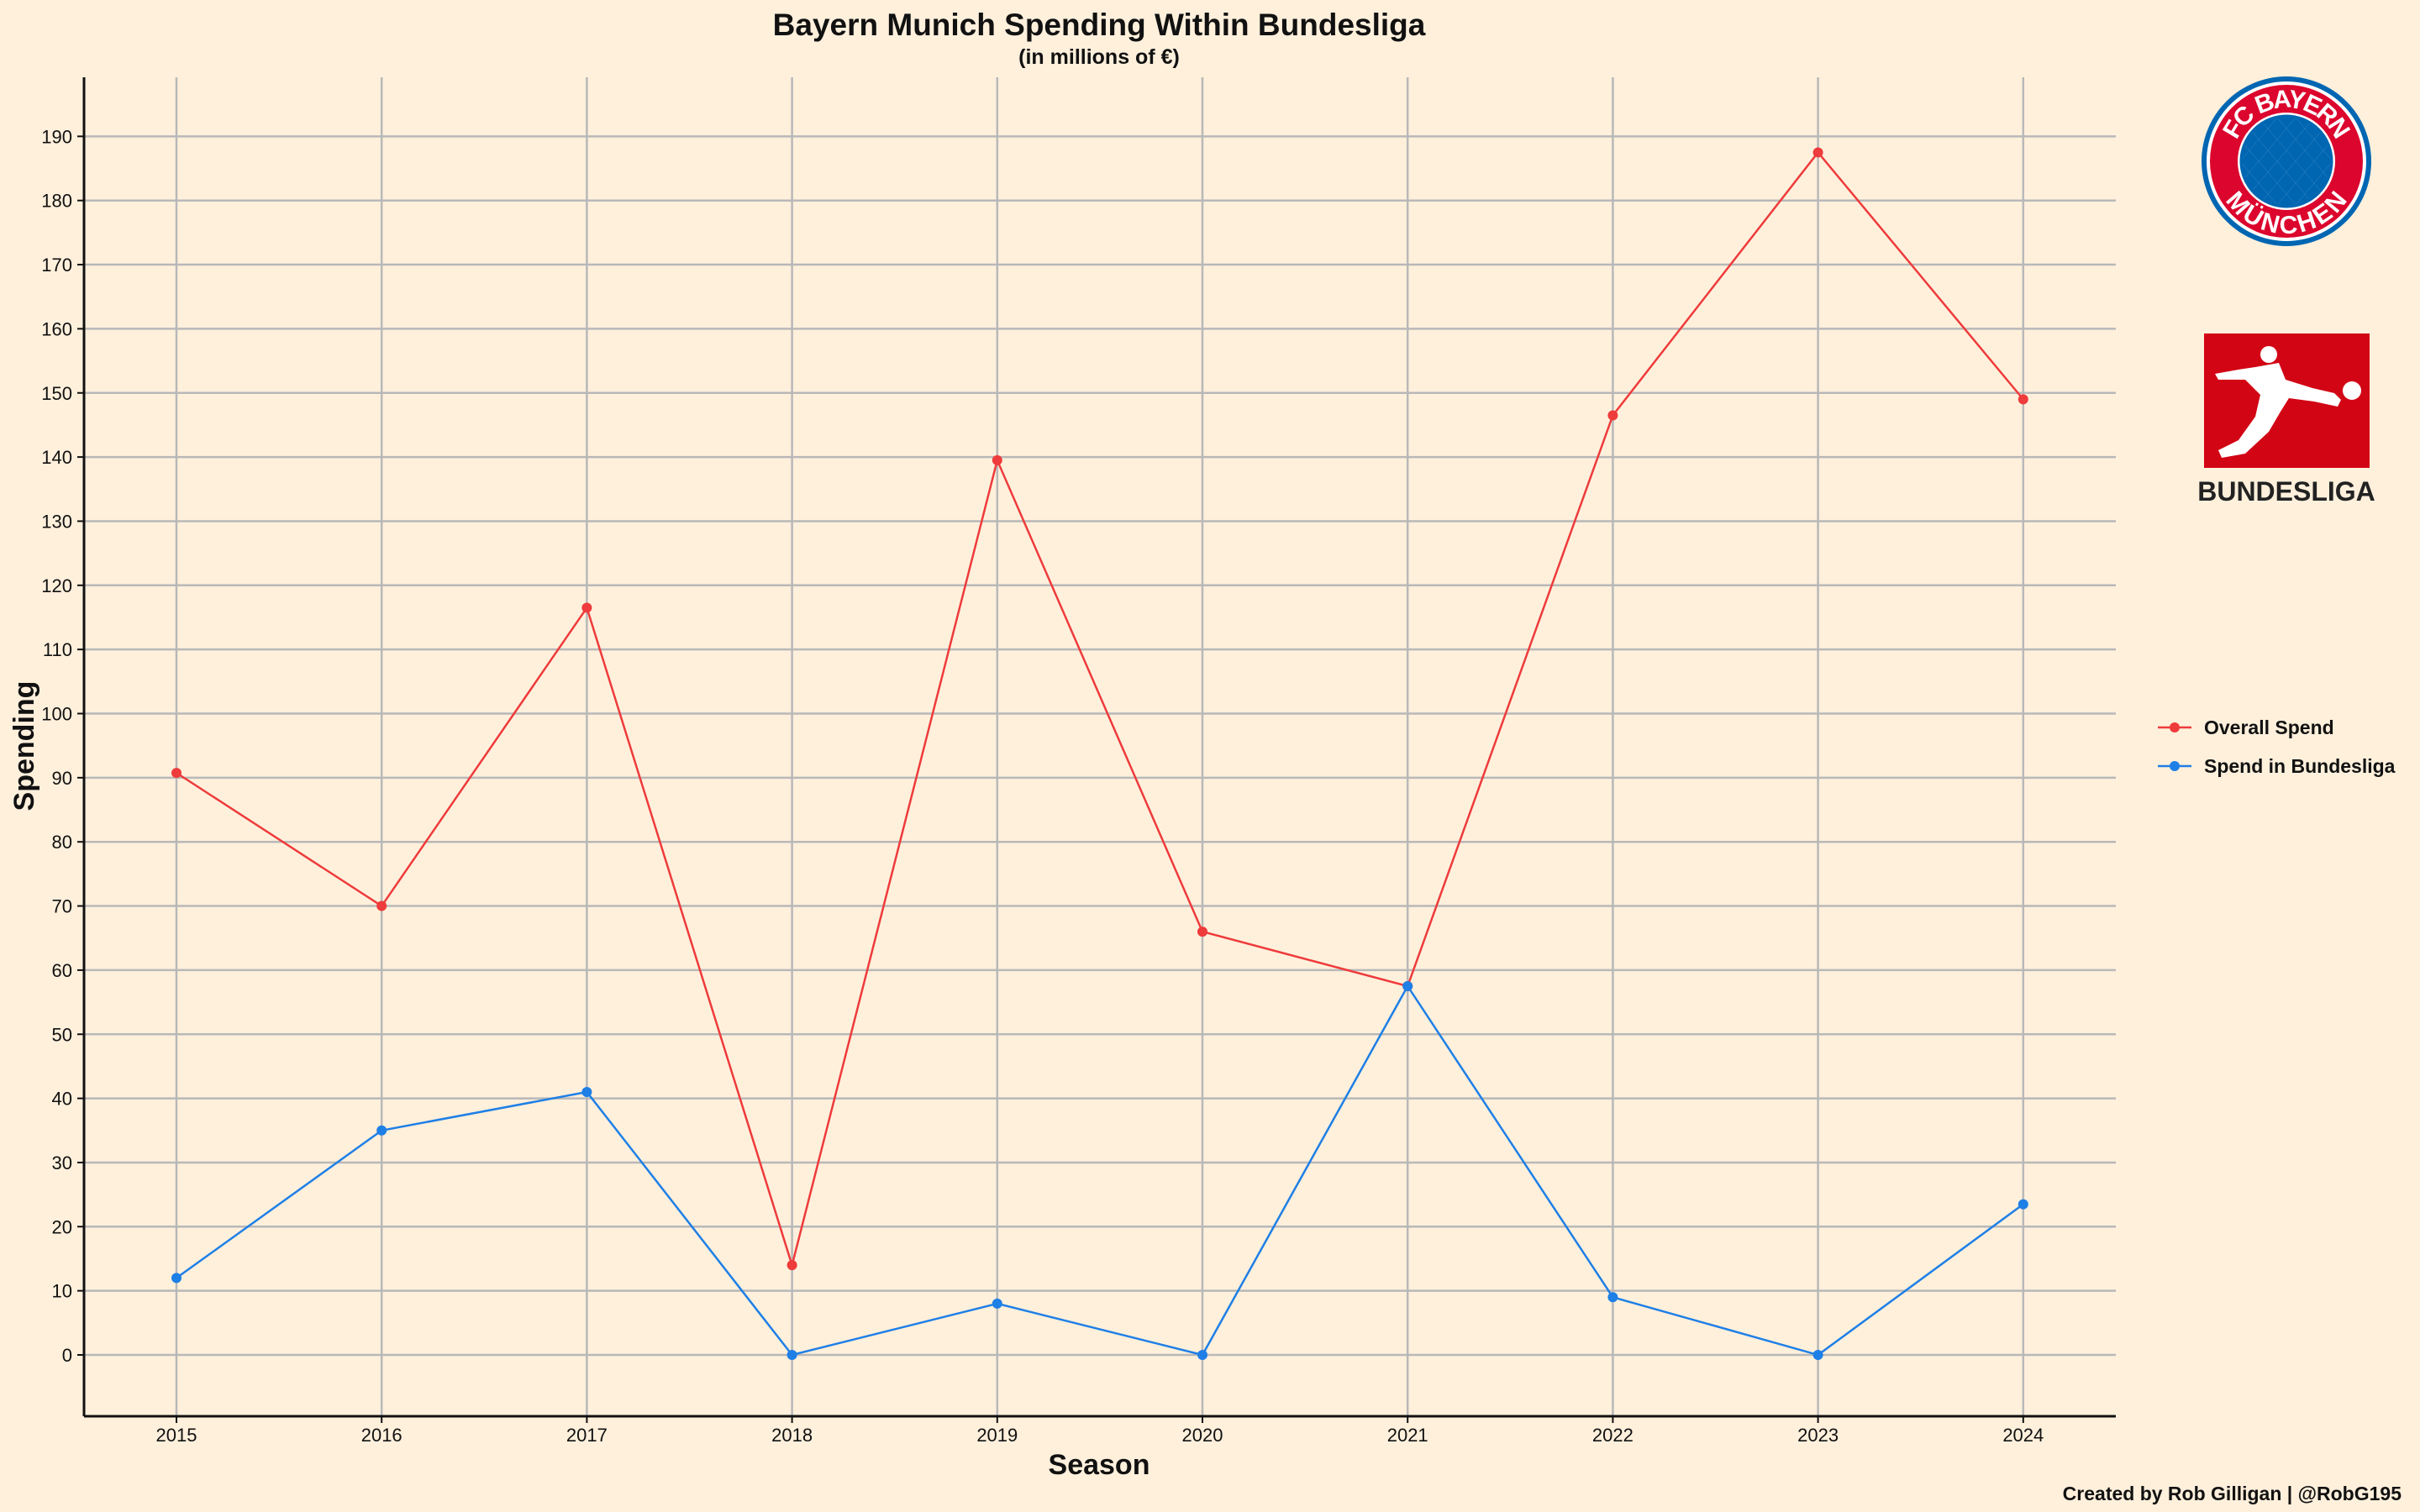 The height and width of the screenshot is (1512, 2420). What do you see at coordinates (62, 1291) in the screenshot?
I see `y-tick-label: 10` at bounding box center [62, 1291].